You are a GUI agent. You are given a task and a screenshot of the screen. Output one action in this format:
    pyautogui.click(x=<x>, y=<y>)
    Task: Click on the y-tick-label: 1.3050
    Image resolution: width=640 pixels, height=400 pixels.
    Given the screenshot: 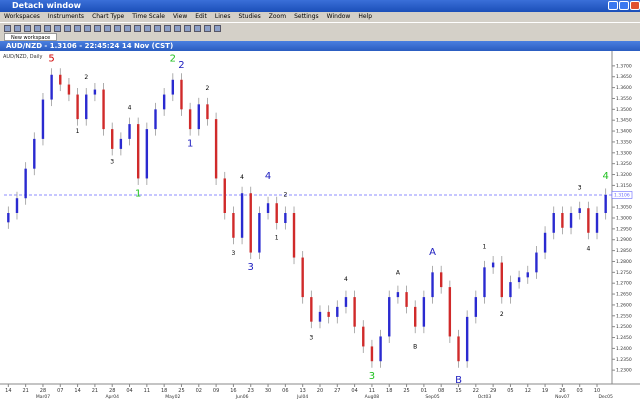 What is the action you would take?
    pyautogui.click(x=624, y=208)
    